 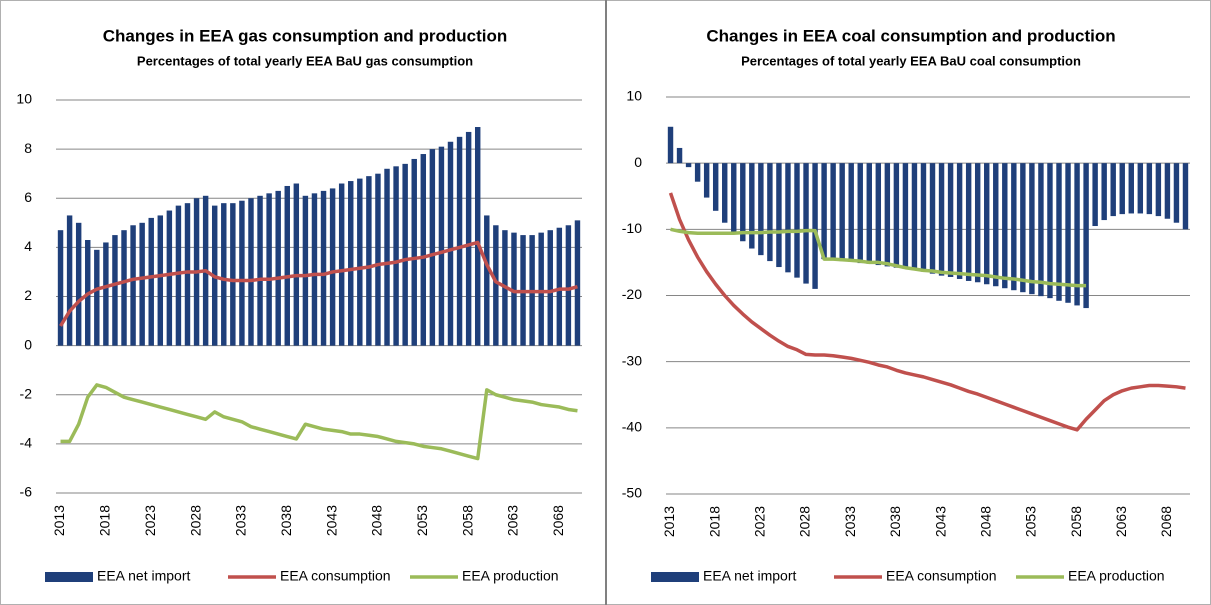 What do you see at coordinates (1166, 521) in the screenshot?
I see `x-tick-label: 2068` at bounding box center [1166, 521].